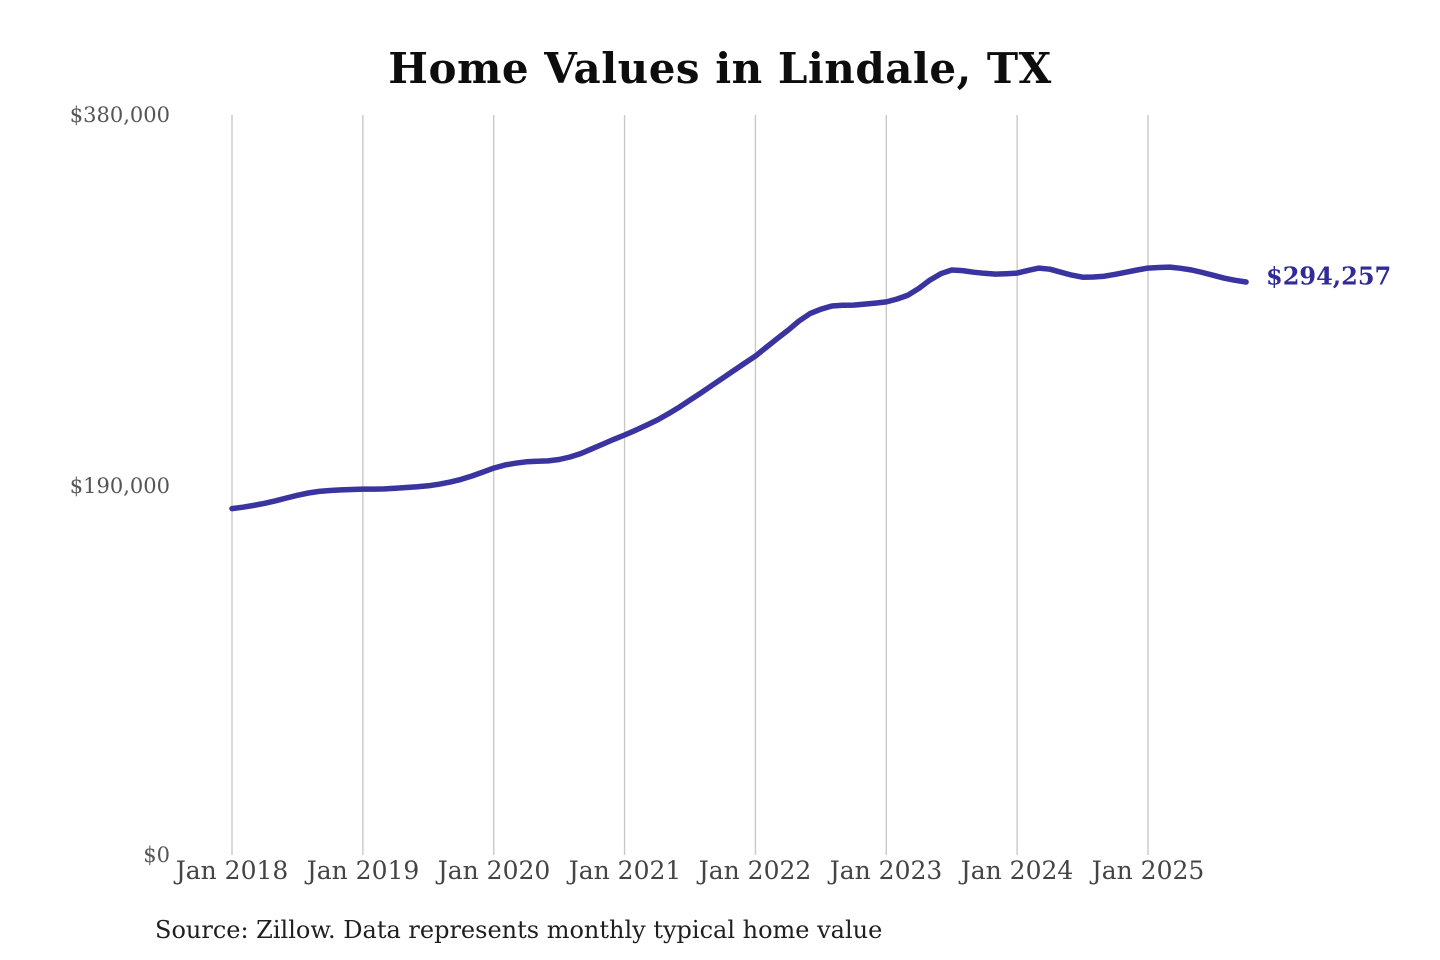 The width and height of the screenshot is (1440, 960). I want to click on x-tick-jan-2022: Jan 2022, so click(755, 870).